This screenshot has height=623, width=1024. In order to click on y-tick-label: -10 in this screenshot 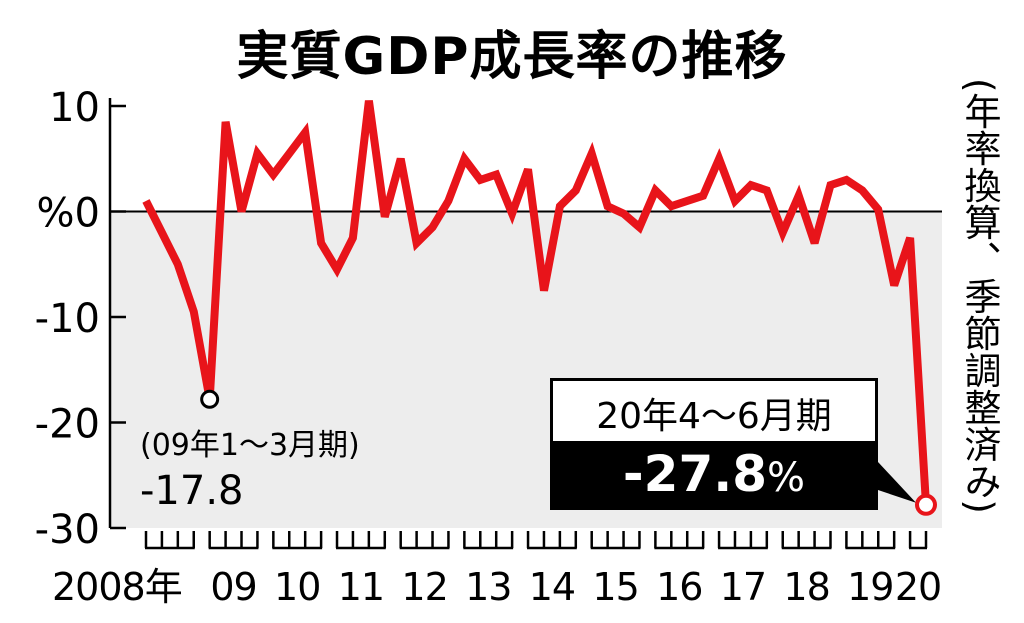, I will do `click(67, 319)`.